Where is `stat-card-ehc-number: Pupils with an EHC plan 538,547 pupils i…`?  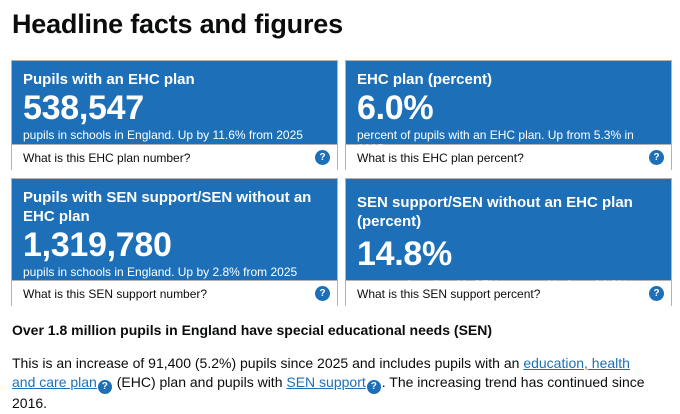
stat-card-ehc-number: Pupils with an EHC plan 538,547 pupils i… is located at coordinates (174, 115).